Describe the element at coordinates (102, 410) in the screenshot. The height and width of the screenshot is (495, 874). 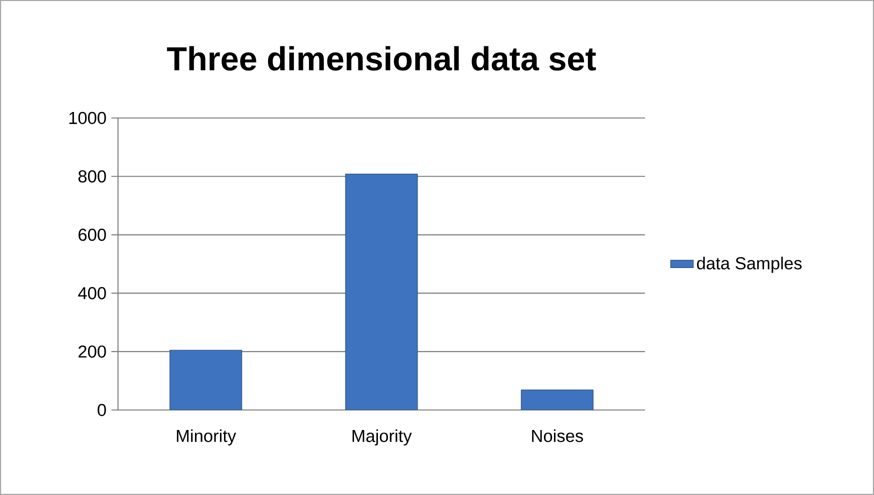
I see `y-tick-label: 0` at that location.